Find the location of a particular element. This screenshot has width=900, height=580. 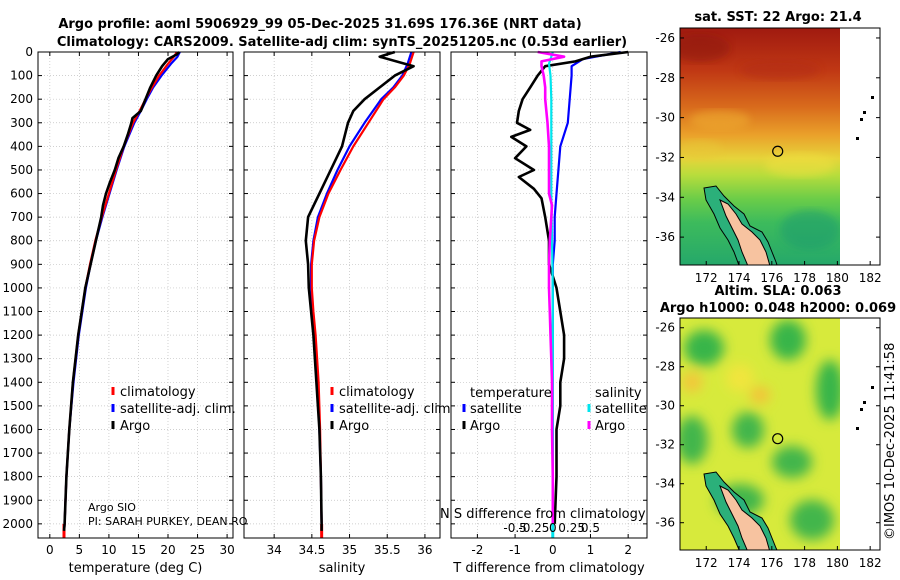

x-tick-label: 35.5 is located at coordinates (387, 550).